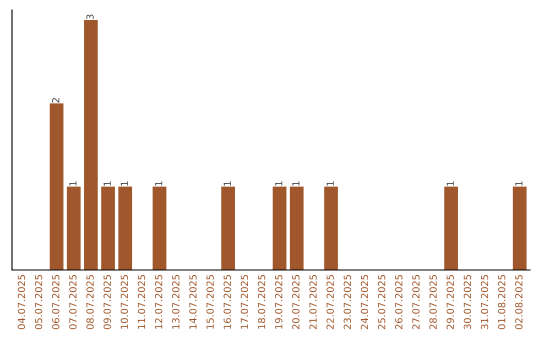 This screenshot has width=540, height=340. Describe the element at coordinates (56, 302) in the screenshot. I see `x-tick-label: 06.07.2025` at that location.